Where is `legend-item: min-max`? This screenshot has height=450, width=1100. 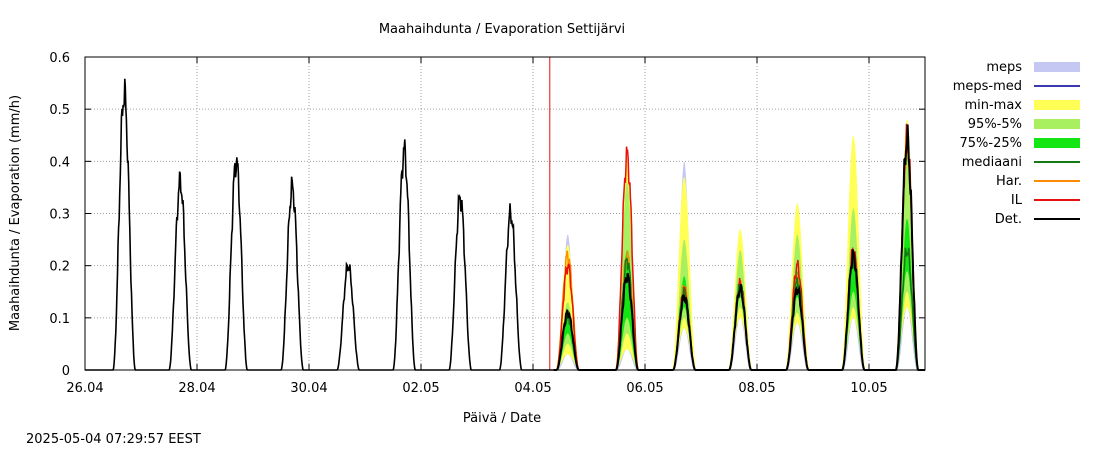 legend-item: min-max is located at coordinates (1022, 105).